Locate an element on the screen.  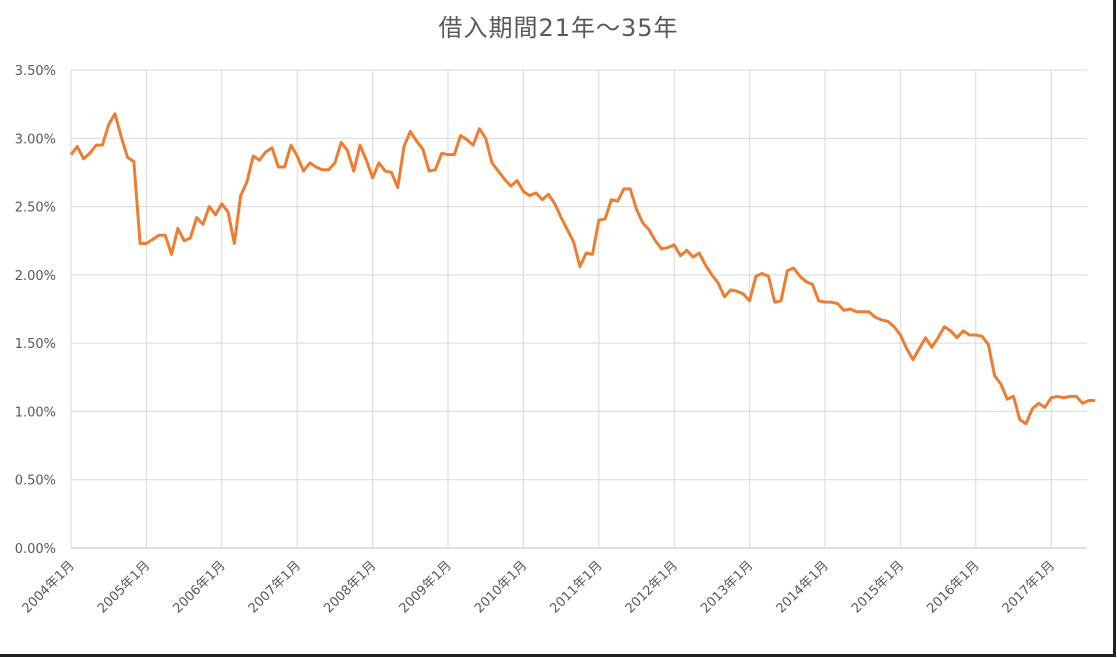
chart-title: 借入期間21年～35年 is located at coordinates (558, 28).